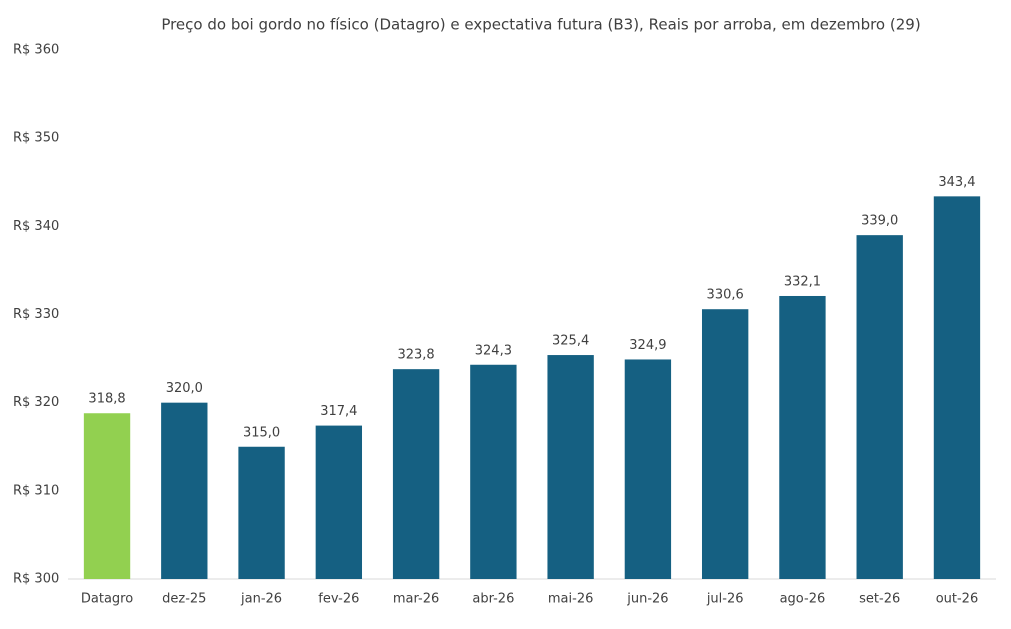  I want to click on value-label: 320,0, so click(184, 388).